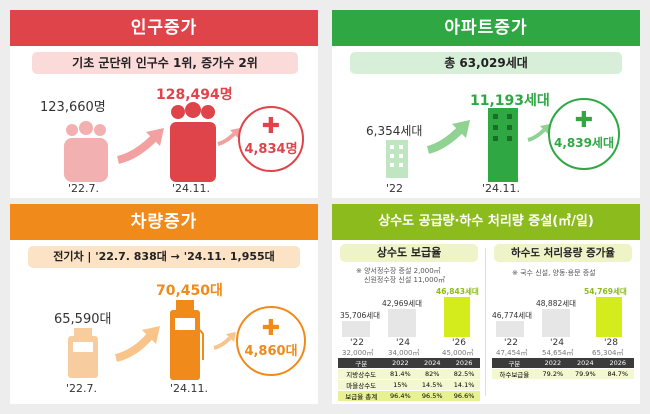 The height and width of the screenshot is (414, 650). What do you see at coordinates (459, 343) in the screenshot?
I see `supply-bar-3-year: '26` at bounding box center [459, 343].